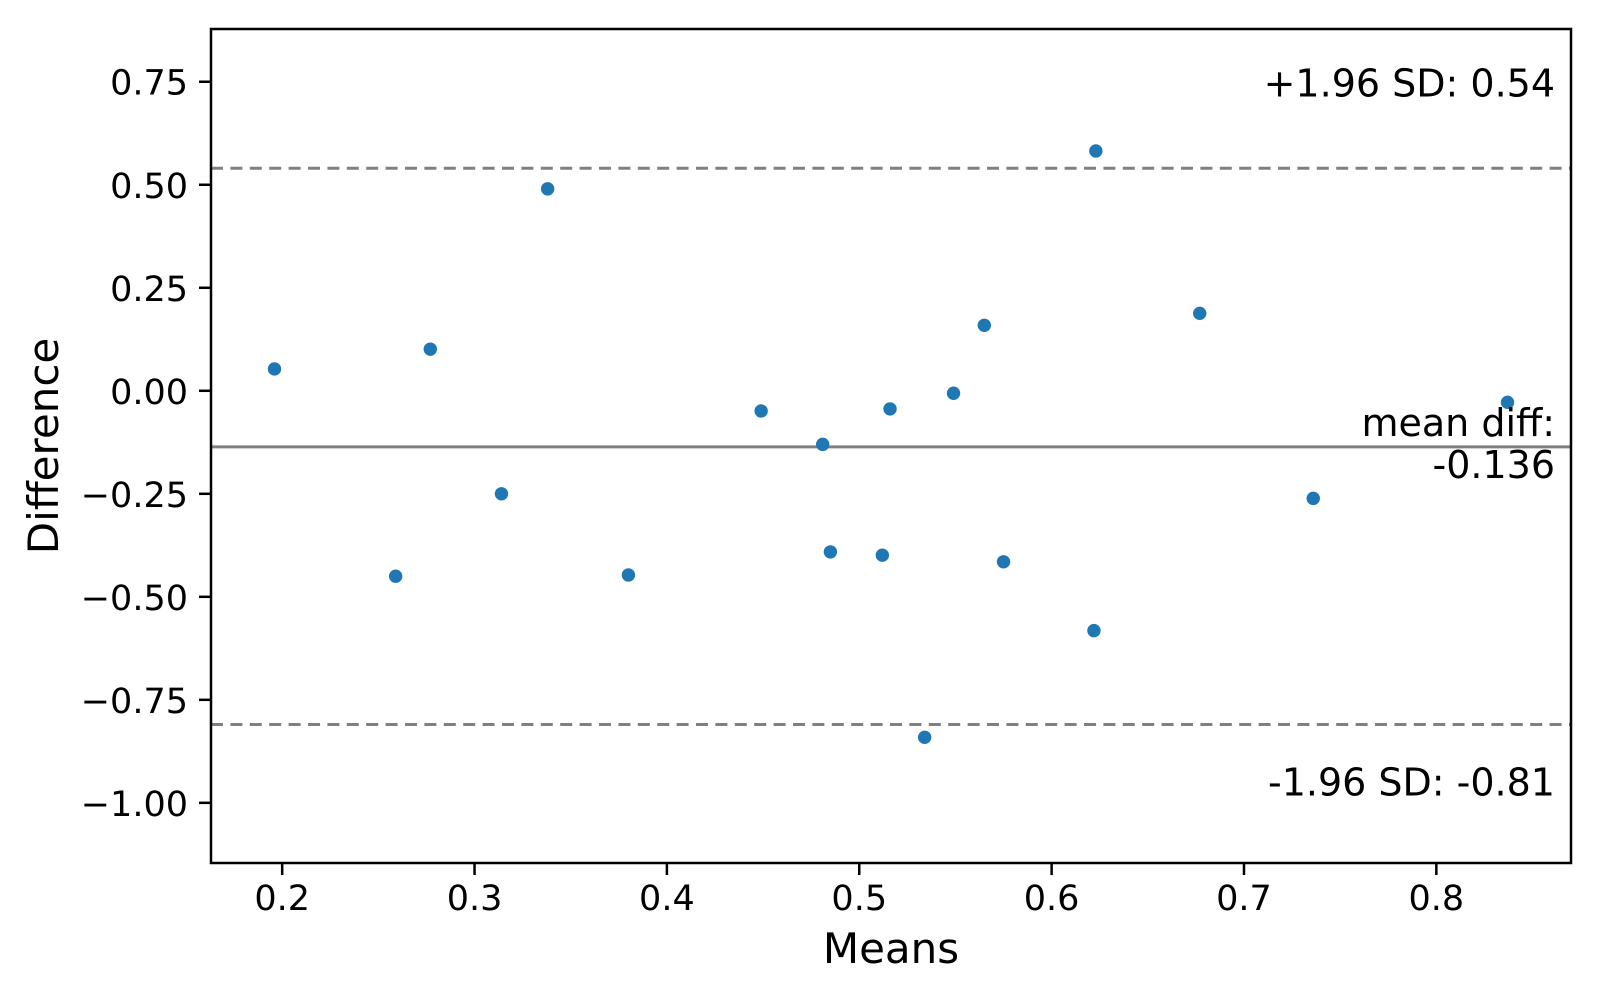 This screenshot has width=1600, height=1005. Describe the element at coordinates (475, 899) in the screenshot. I see `x-tick-label: 0.3` at that location.